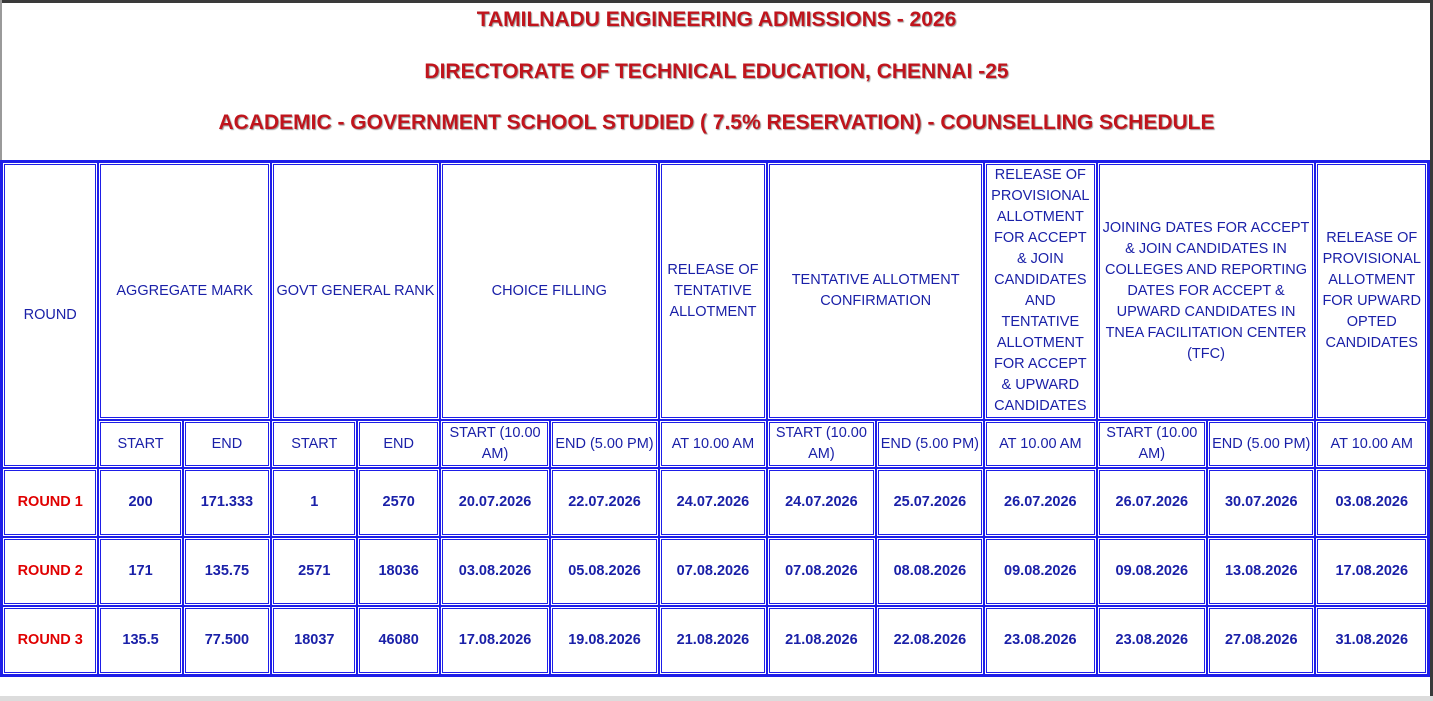 This screenshot has width=1433, height=701. Describe the element at coordinates (1152, 444) in the screenshot. I see `join-start-header: START (10.00 AM)` at that location.